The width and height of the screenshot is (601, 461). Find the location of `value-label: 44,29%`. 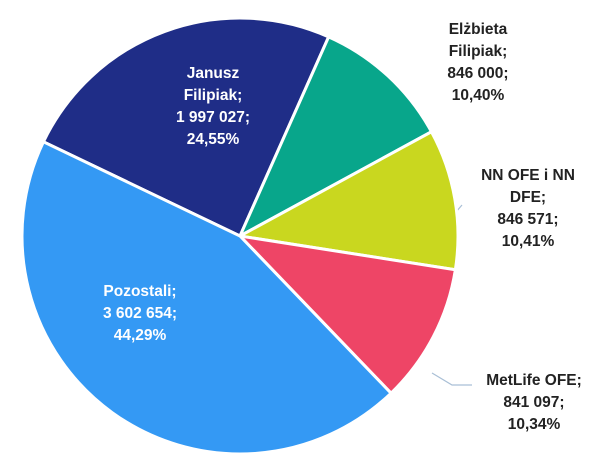

value-label: 44,29% is located at coordinates (140, 335).